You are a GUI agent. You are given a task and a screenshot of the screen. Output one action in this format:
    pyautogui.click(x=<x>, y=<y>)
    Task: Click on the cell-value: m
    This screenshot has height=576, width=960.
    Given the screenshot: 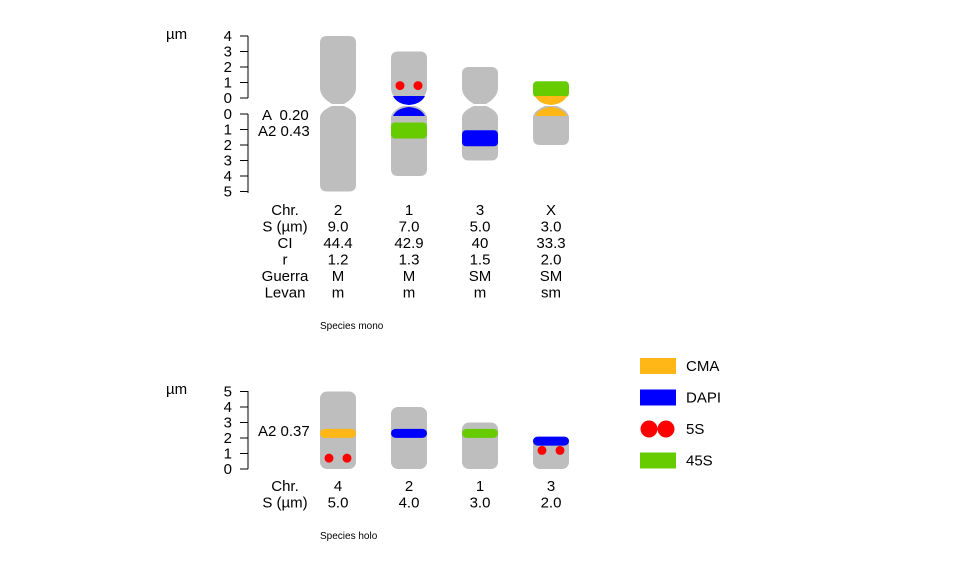 What is the action you would take?
    pyautogui.click(x=338, y=293)
    